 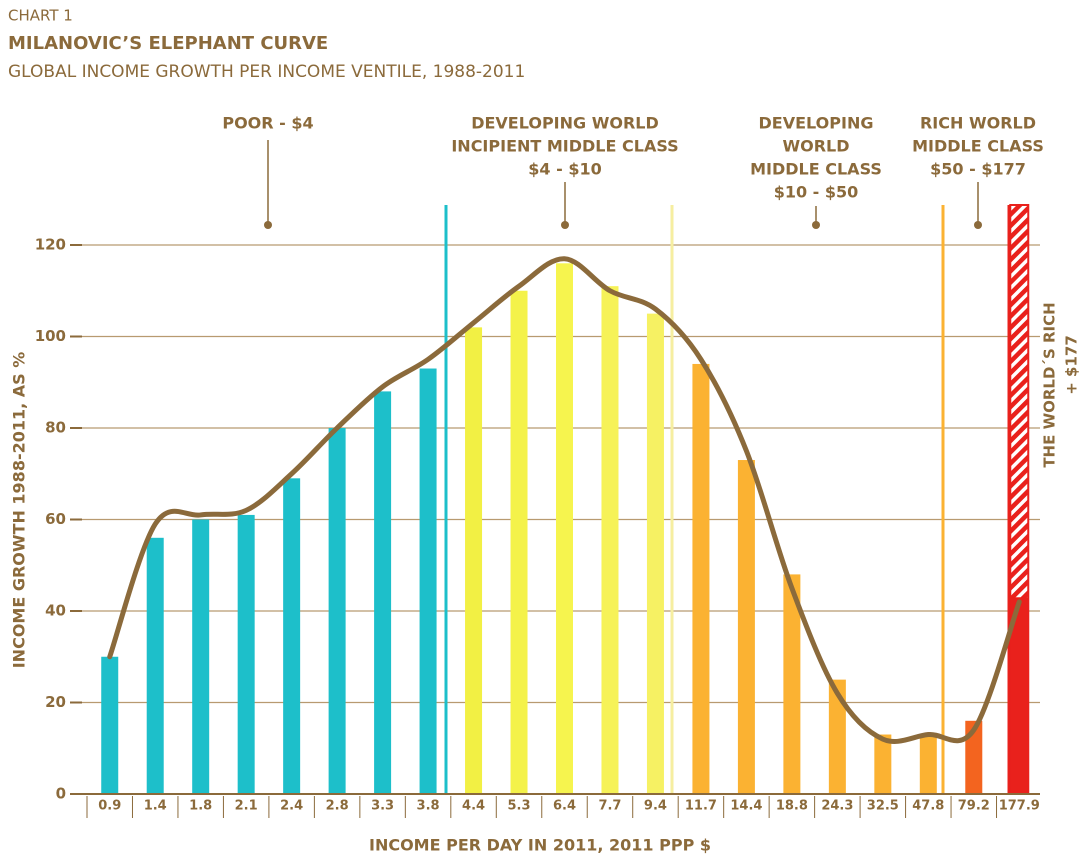 I want to click on x-tick-label: 32.5, so click(x=883, y=806).